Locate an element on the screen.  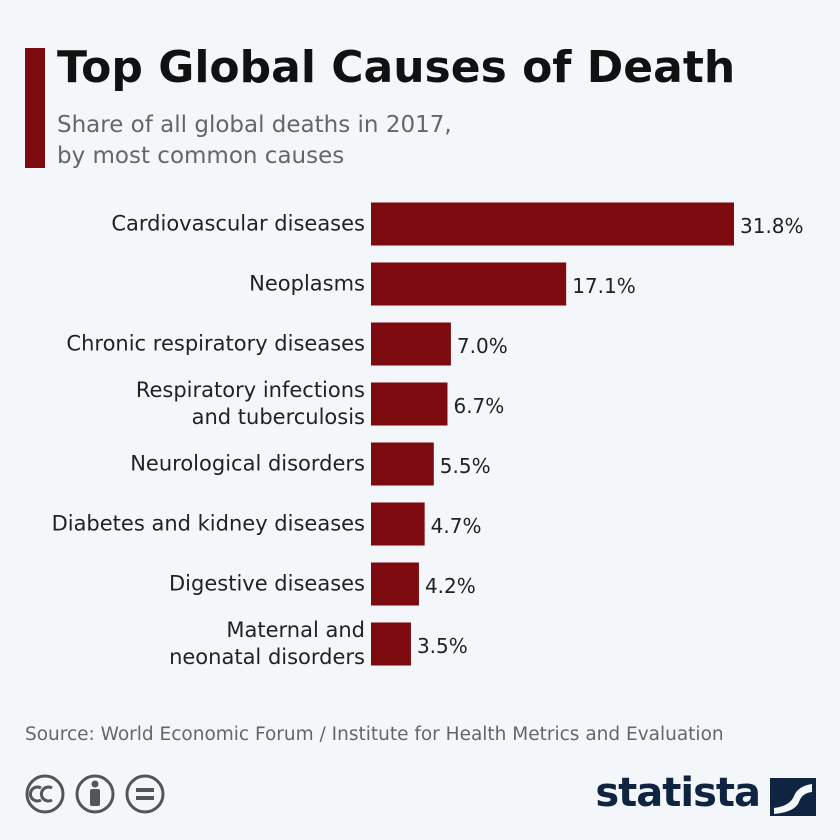
by-icon is located at coordinates (95, 794).